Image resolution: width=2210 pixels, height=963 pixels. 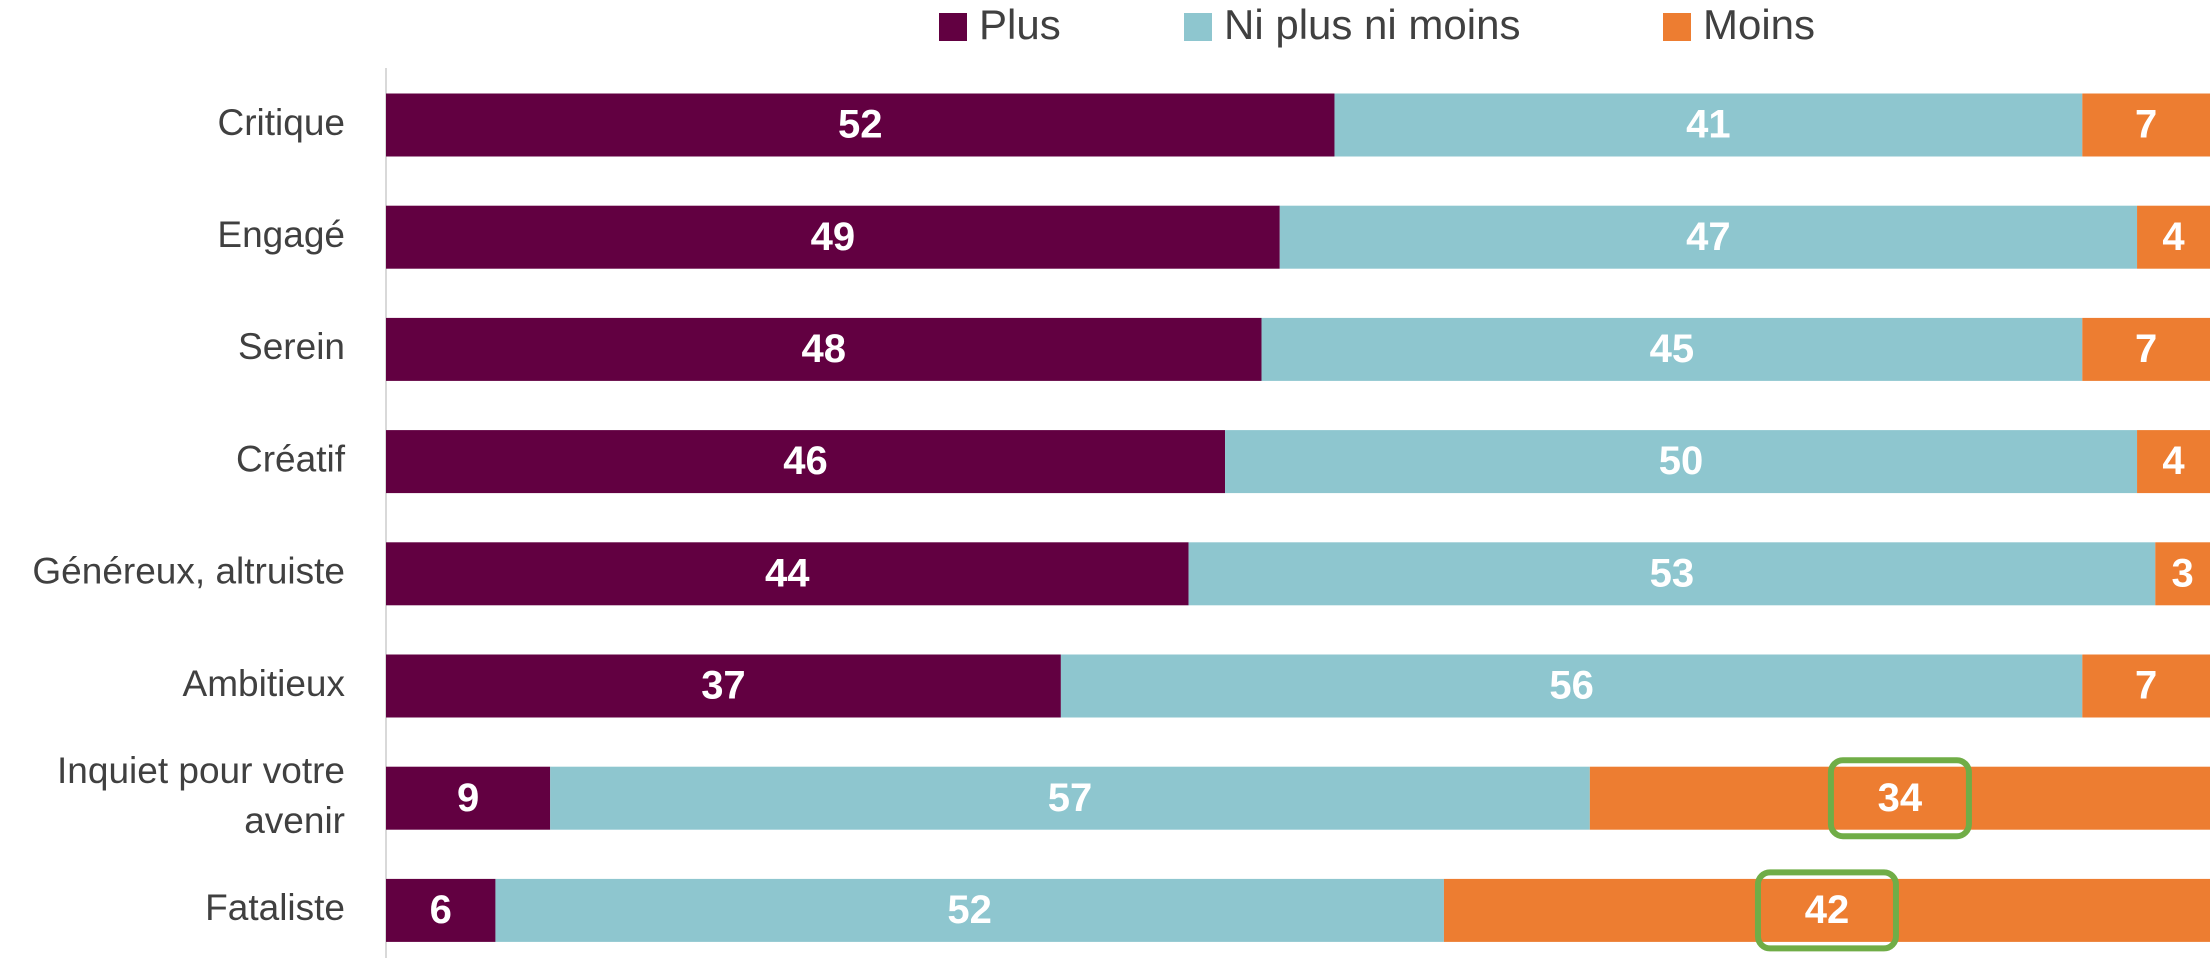 What do you see at coordinates (201, 795) in the screenshot?
I see `category-label: Inquiet pour votre avenir` at bounding box center [201, 795].